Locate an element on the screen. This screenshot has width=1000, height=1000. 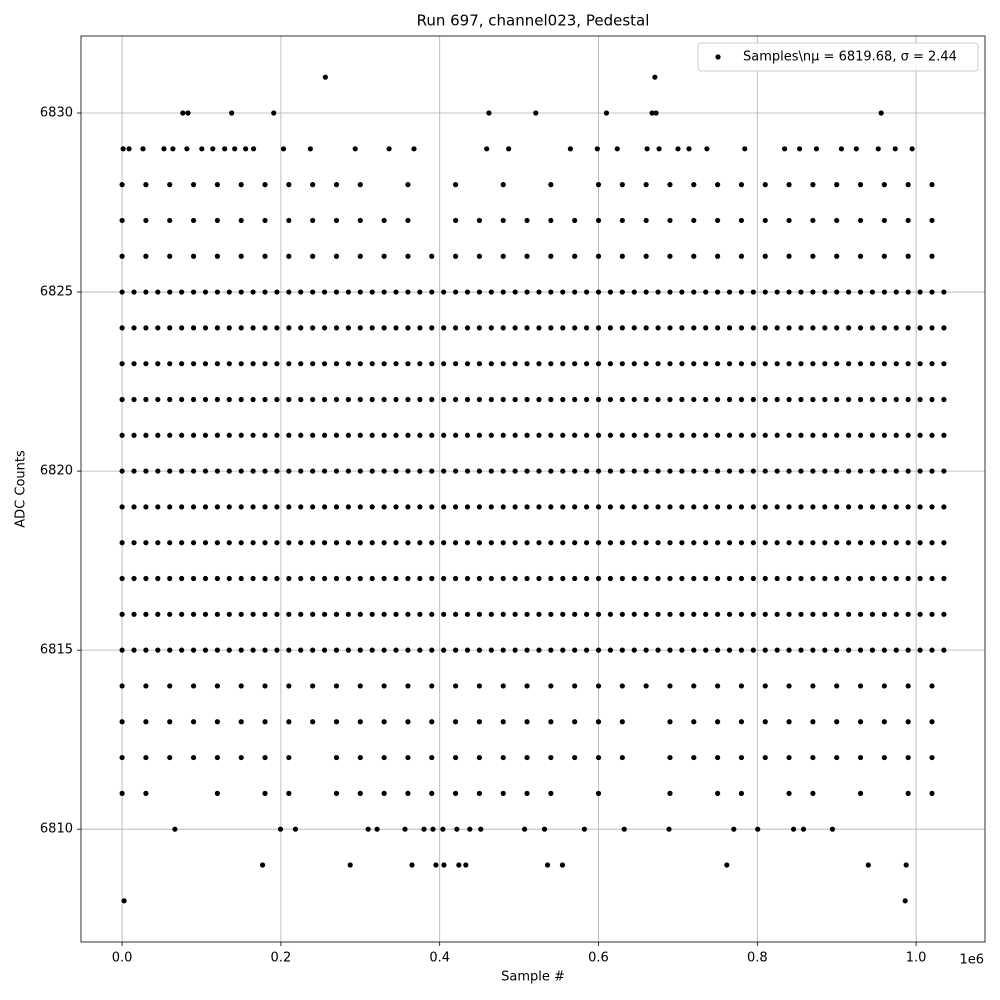
legend-marker is located at coordinates (718, 57).